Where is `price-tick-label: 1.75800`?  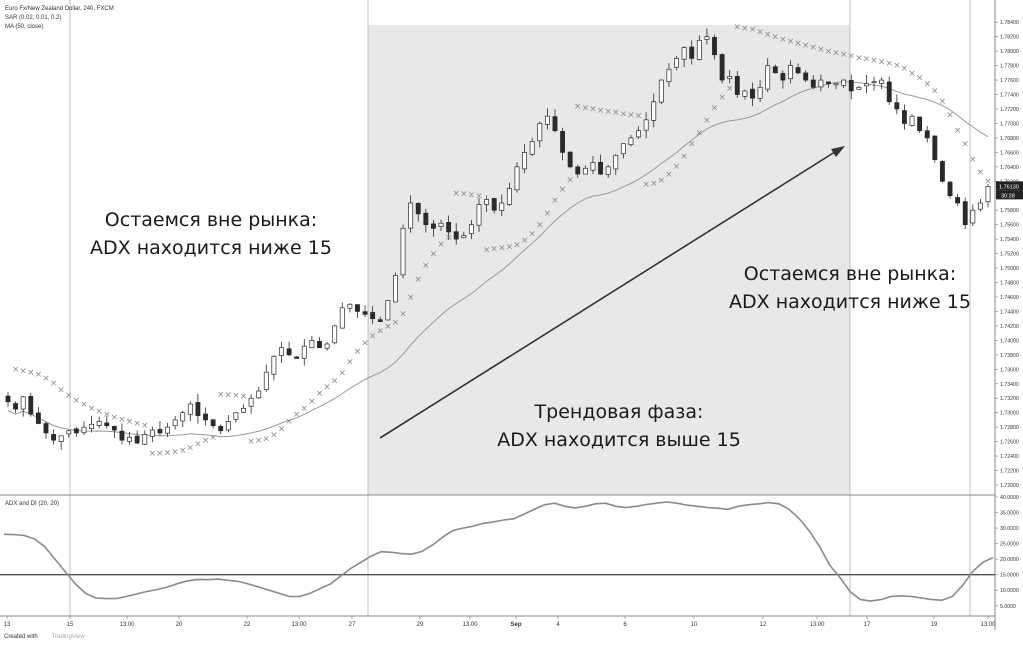
price-tick-label: 1.75800 is located at coordinates (1009, 211).